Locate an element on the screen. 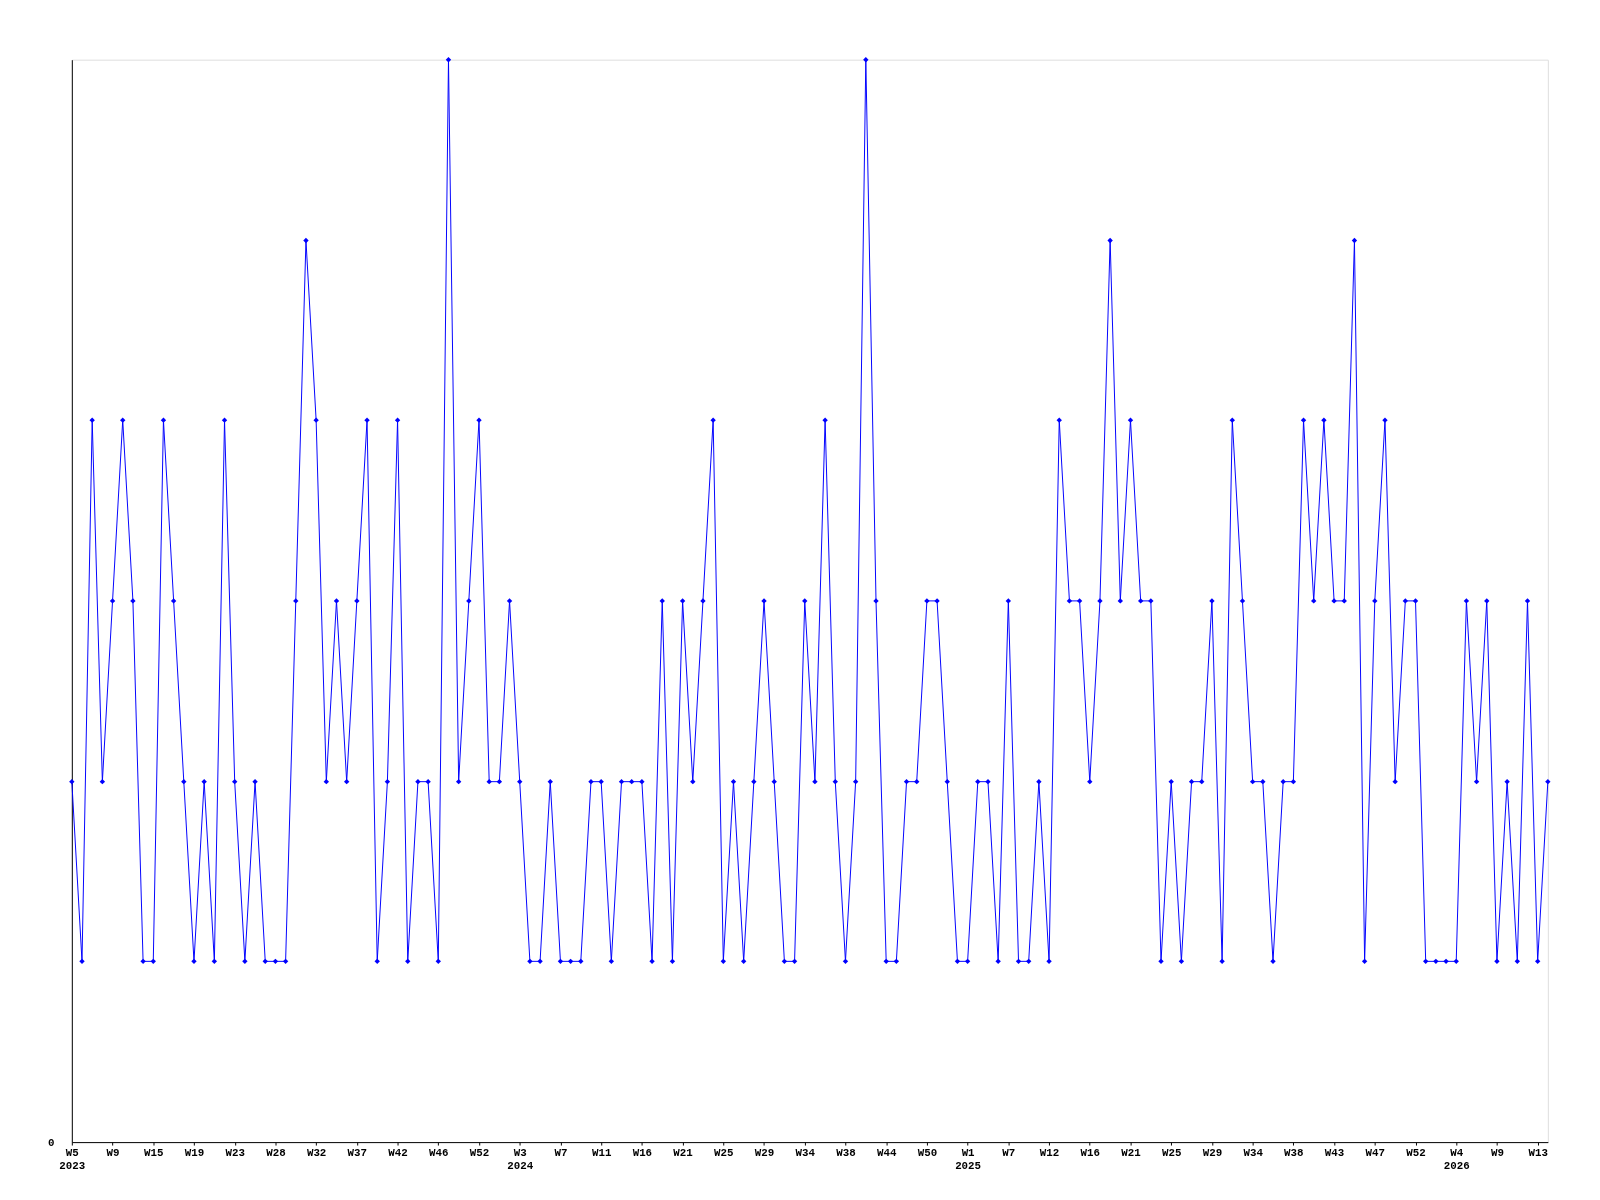 The width and height of the screenshot is (1600, 1200). x-tick-label: W5 2023 is located at coordinates (72, 1160).